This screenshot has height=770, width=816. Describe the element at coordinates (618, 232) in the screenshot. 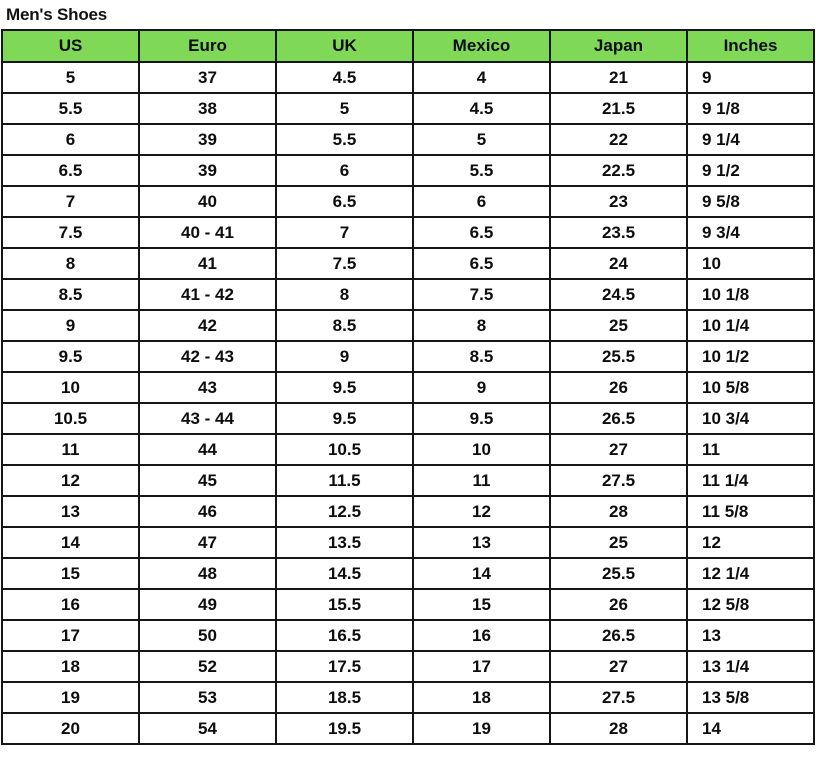

I see `cell-japan: 23.5` at that location.